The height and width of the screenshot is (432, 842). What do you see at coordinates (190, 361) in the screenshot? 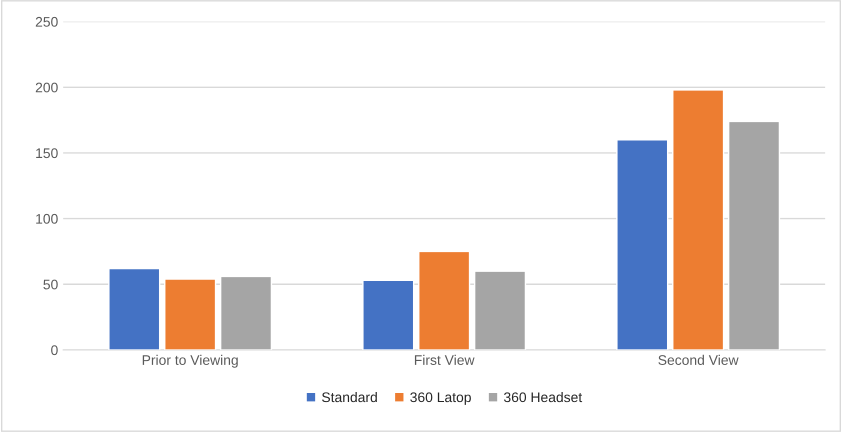
I see `x-tick-label: Prior to Viewing` at bounding box center [190, 361].